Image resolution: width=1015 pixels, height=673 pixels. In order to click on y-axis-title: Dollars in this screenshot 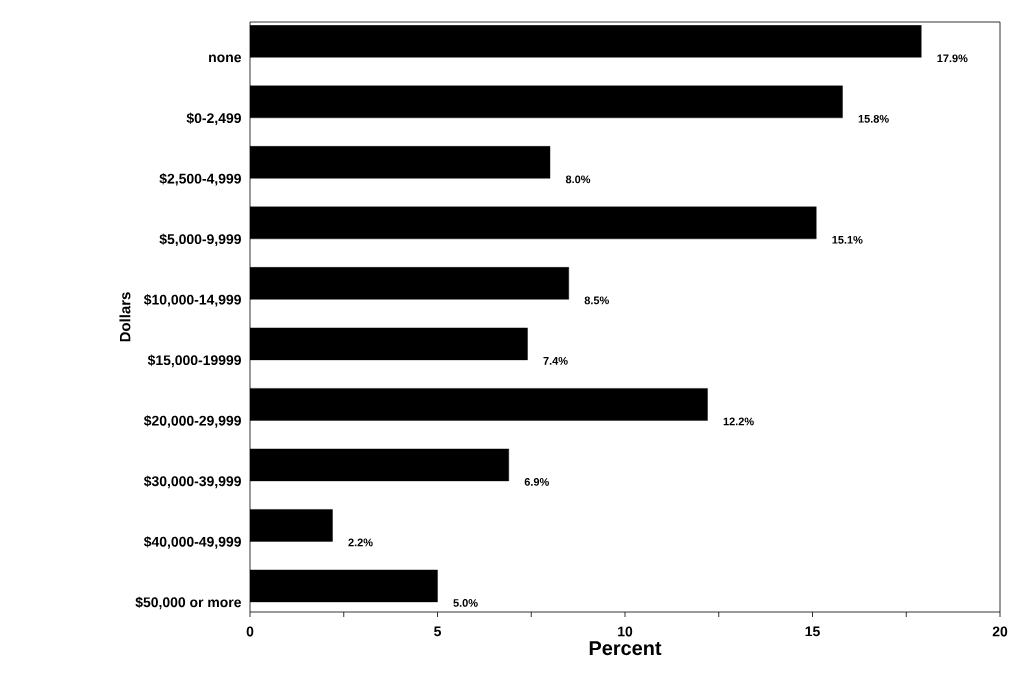, I will do `click(125, 317)`.